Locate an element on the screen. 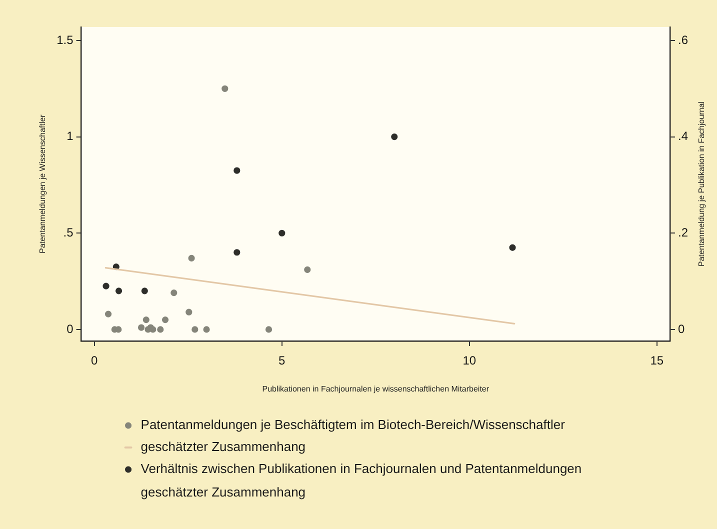  x-tick-label: 10 is located at coordinates (469, 361).